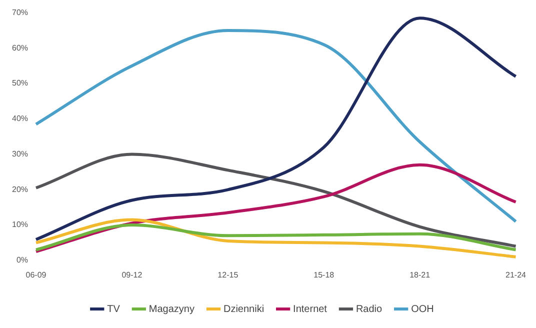  I want to click on y-tick-label: 0%, so click(22, 260).